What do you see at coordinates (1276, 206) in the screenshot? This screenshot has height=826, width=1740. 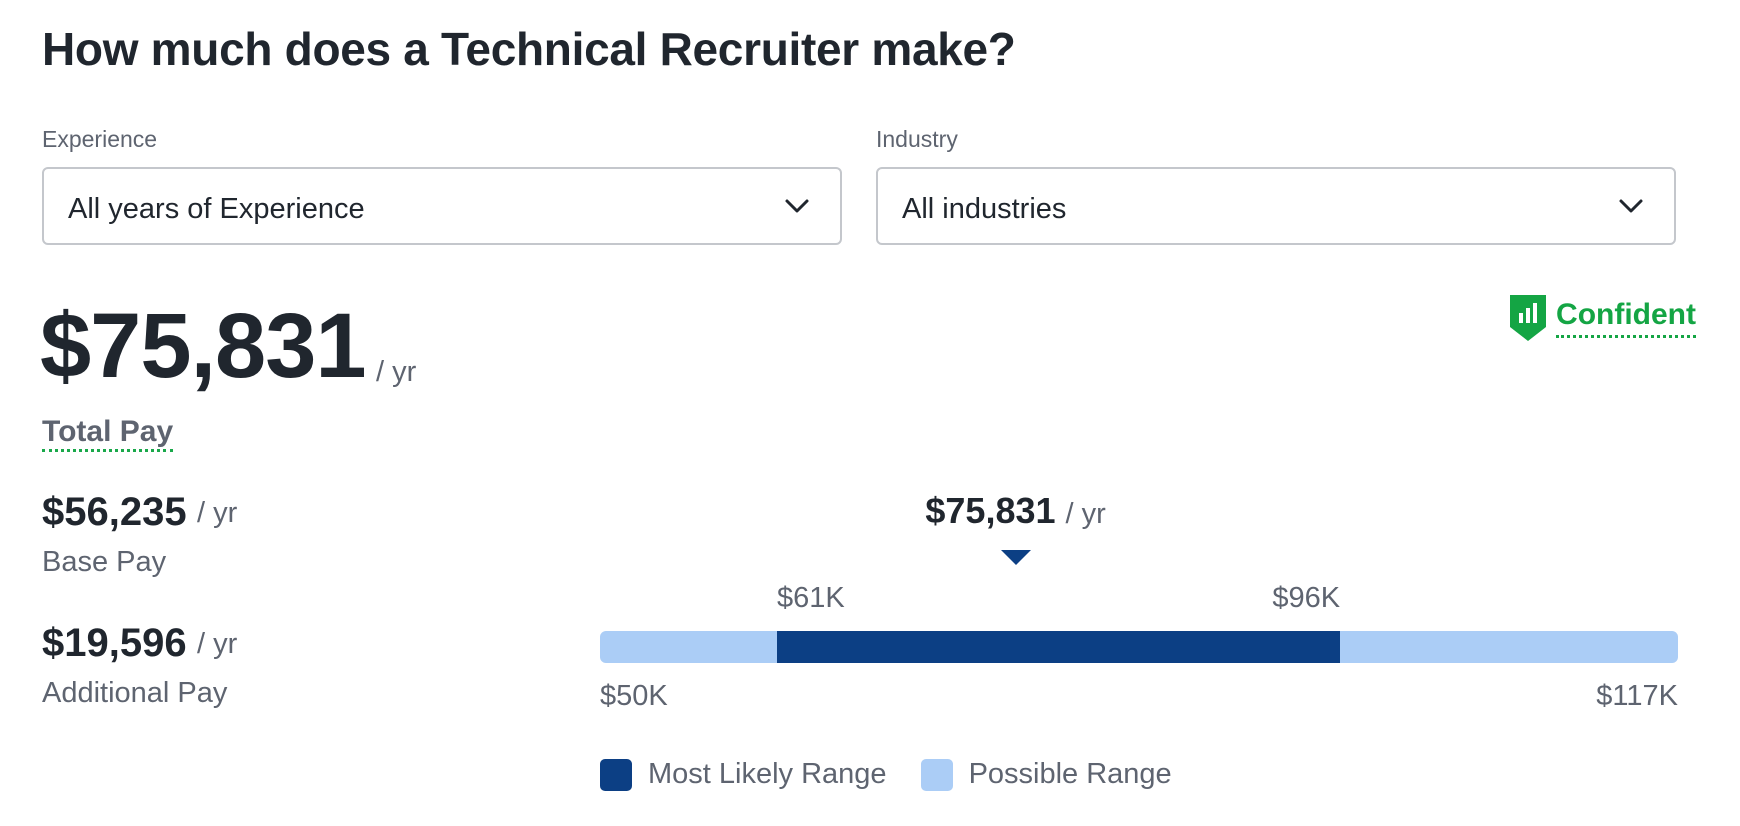 I see `industry-select: All industries` at bounding box center [1276, 206].